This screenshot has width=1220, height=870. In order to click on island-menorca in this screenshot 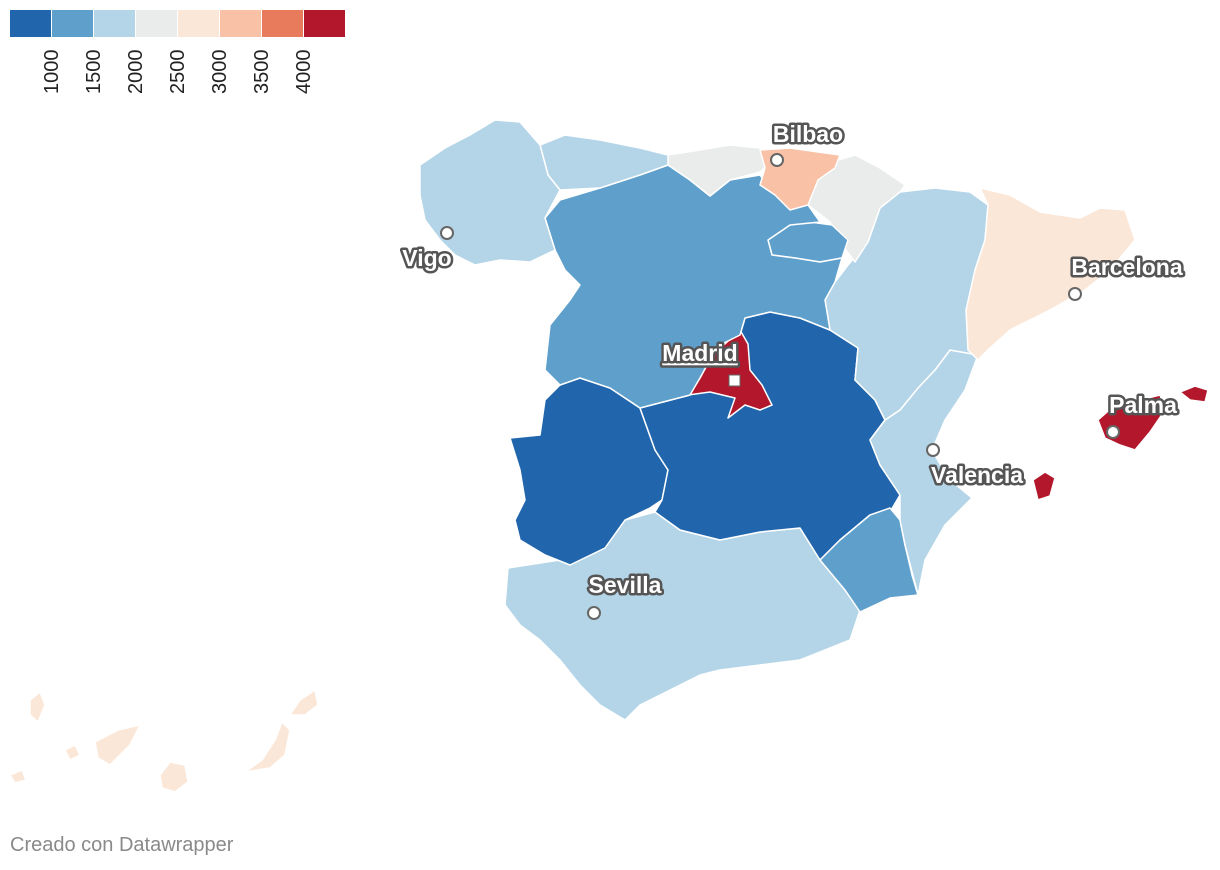, I will do `click(1194, 394)`.